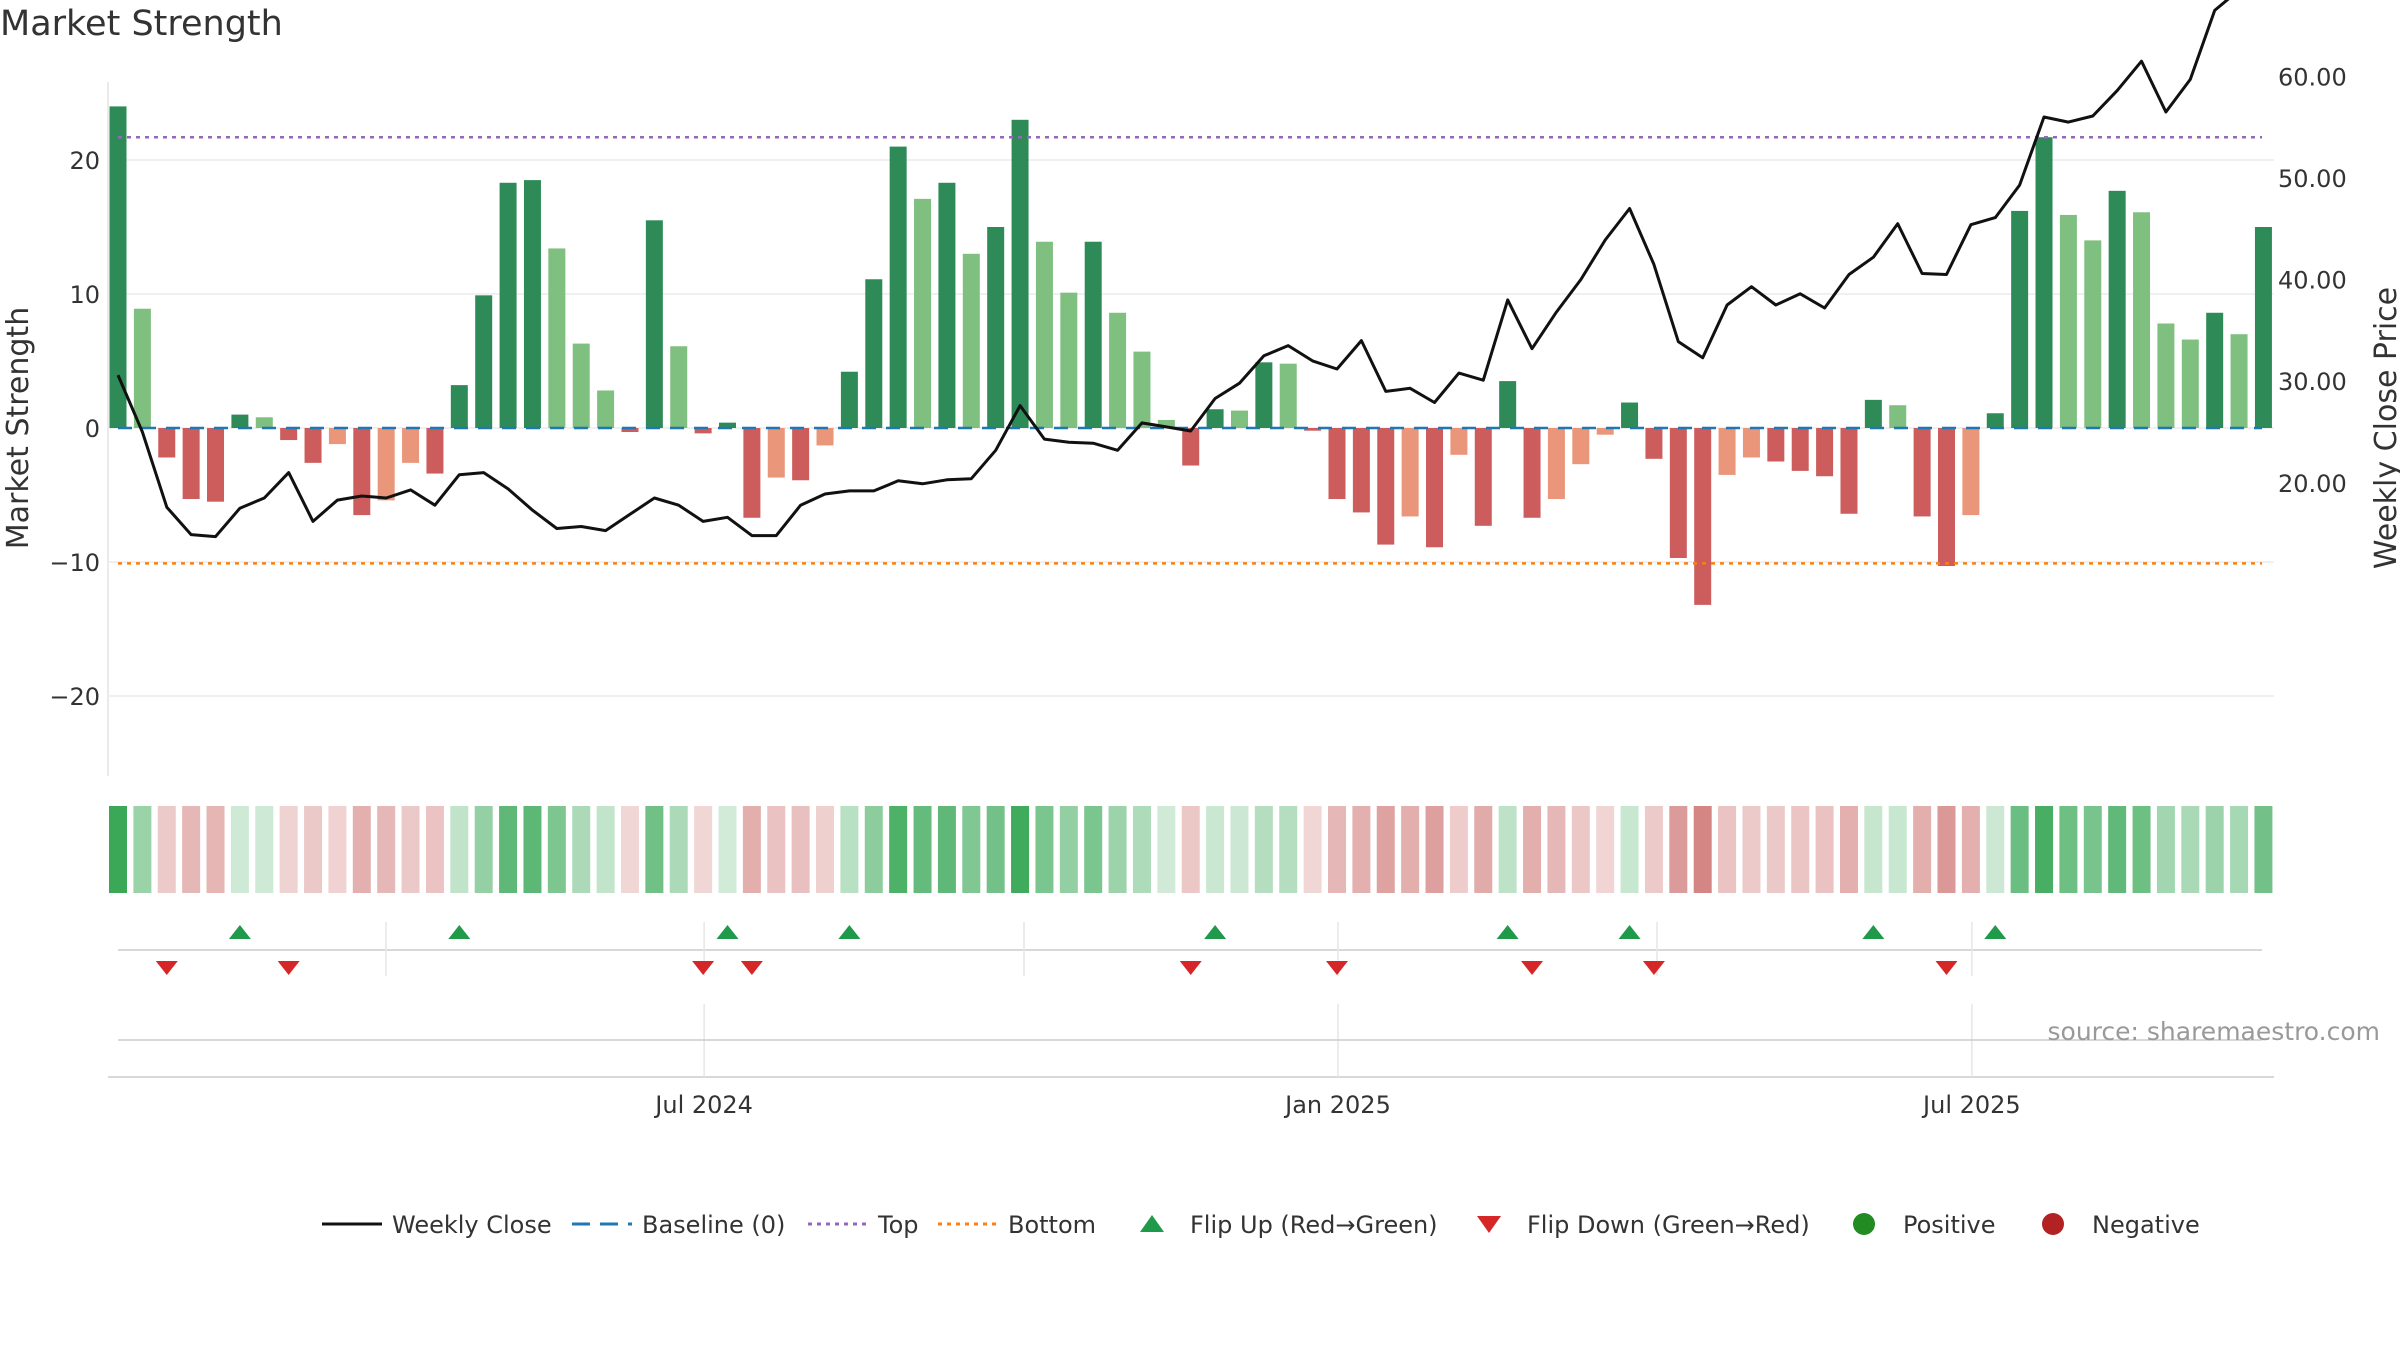 Image resolution: width=2400 pixels, height=1350 pixels. Describe the element at coordinates (2312, 77) in the screenshot. I see `y-tick-label-right: 60.00` at that location.